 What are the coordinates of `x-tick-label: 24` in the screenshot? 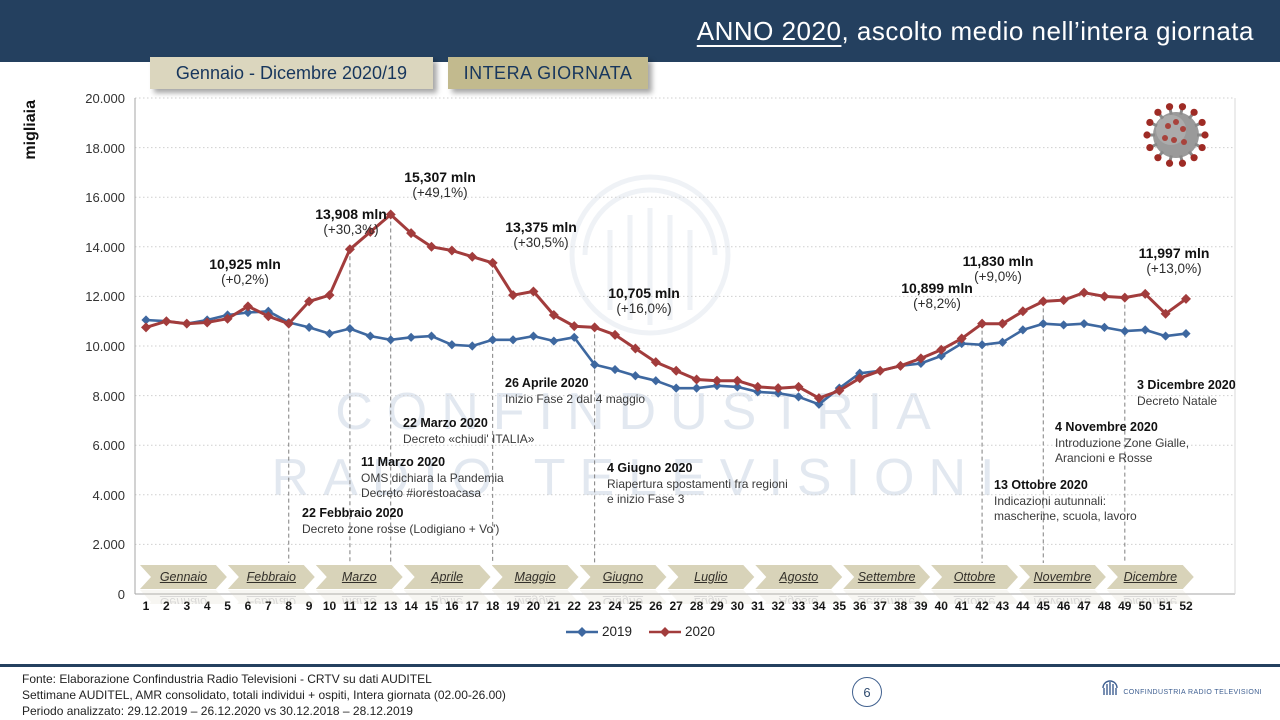 It's located at (615, 606).